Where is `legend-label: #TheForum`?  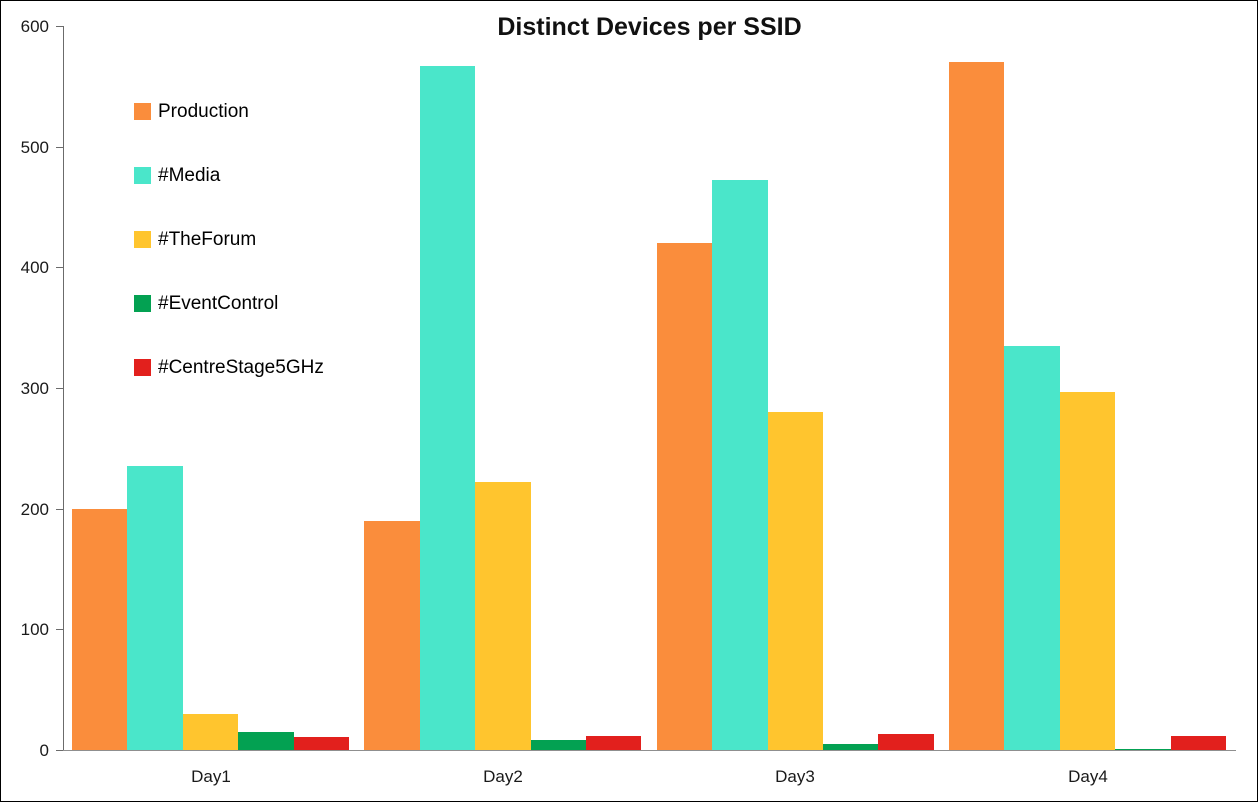
legend-label: #TheForum is located at coordinates (207, 239).